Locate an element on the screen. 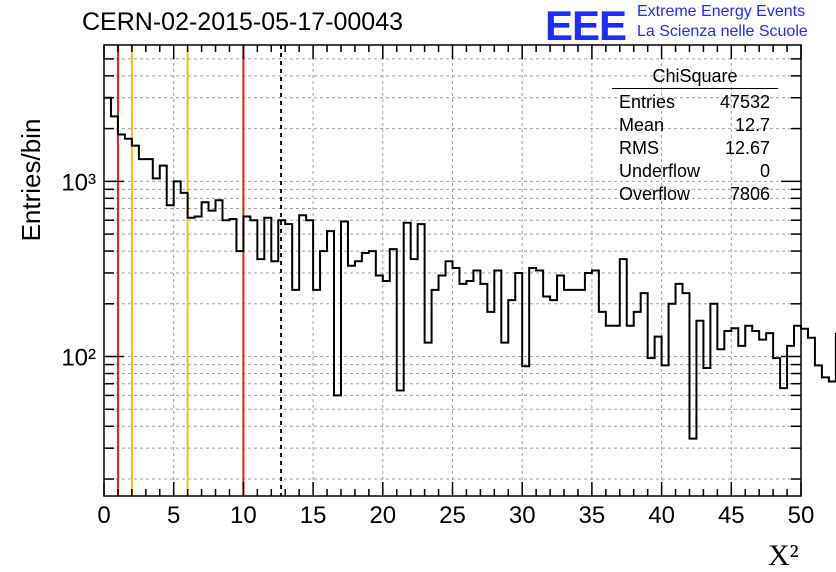 The height and width of the screenshot is (572, 836). y-tick-label: 10³ is located at coordinates (78, 182).